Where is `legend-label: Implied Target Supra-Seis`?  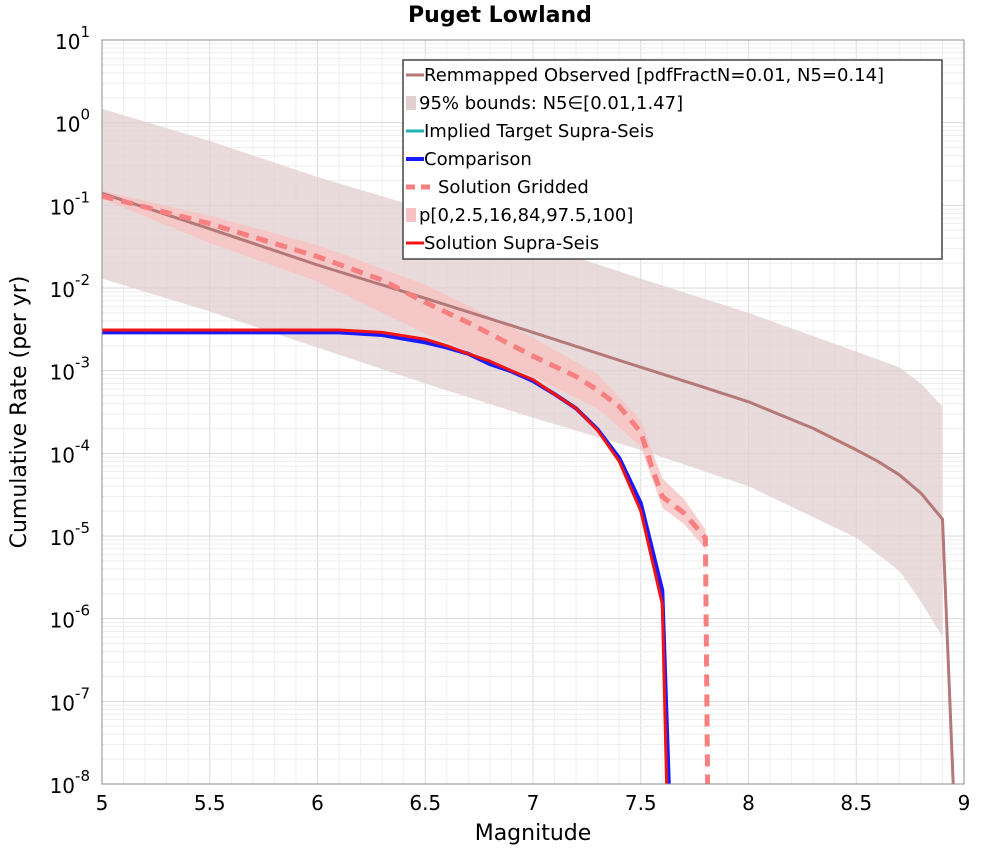 legend-label: Implied Target Supra-Seis is located at coordinates (539, 131).